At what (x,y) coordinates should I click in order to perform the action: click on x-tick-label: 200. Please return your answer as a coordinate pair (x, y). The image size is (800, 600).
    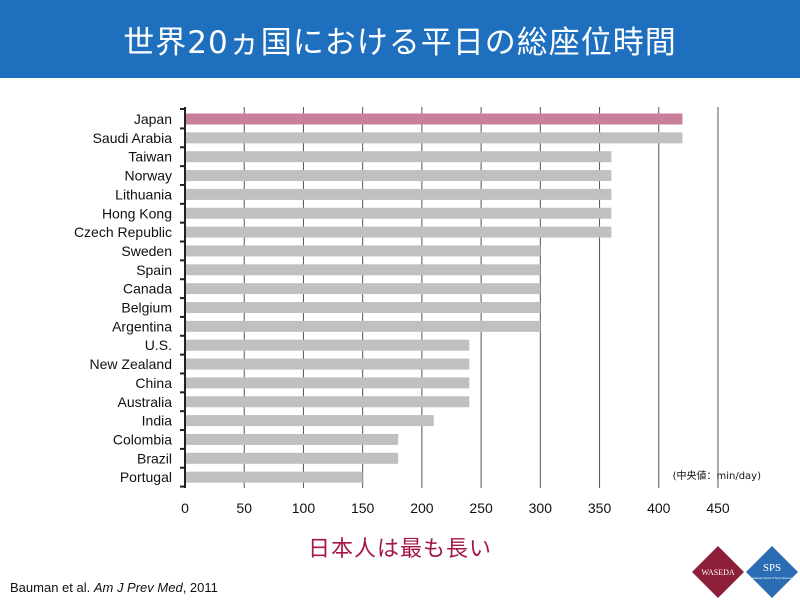
    Looking at the image, I should click on (422, 508).